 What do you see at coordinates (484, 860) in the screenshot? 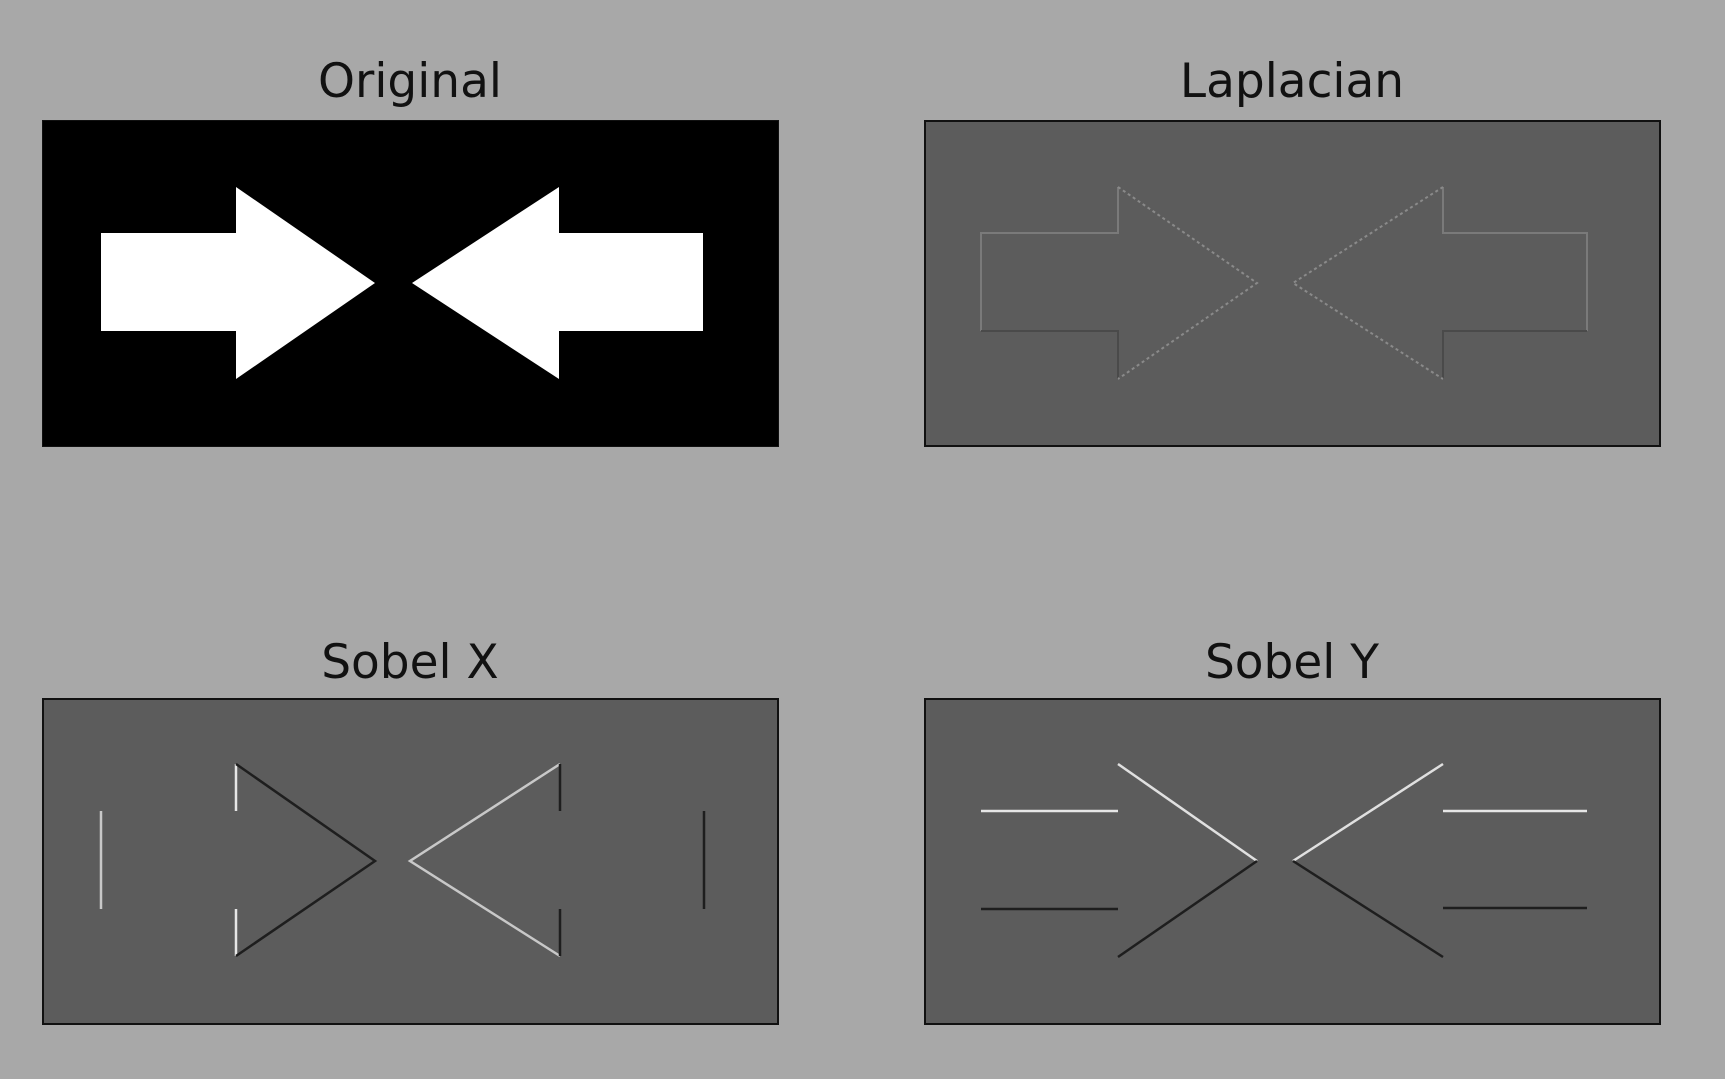
I see `sobel-x-left-arrow-tip` at bounding box center [484, 860].